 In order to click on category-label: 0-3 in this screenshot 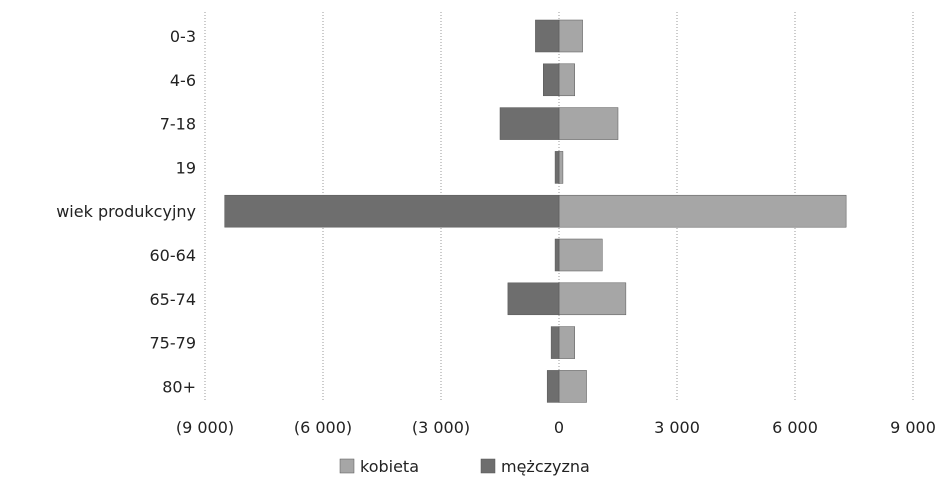, I will do `click(183, 36)`.